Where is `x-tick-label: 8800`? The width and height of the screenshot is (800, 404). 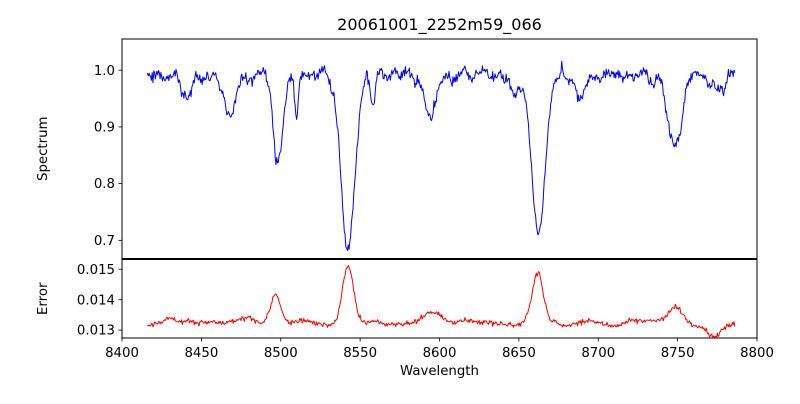 x-tick-label: 8800 is located at coordinates (757, 353).